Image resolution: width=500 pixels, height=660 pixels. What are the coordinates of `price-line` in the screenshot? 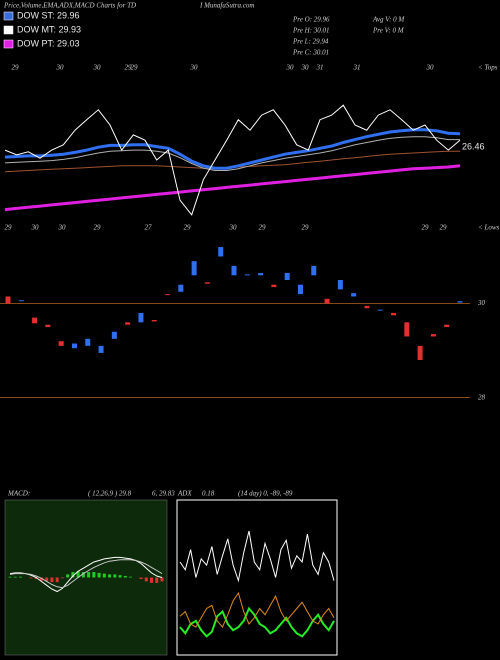 It's located at (232, 153).